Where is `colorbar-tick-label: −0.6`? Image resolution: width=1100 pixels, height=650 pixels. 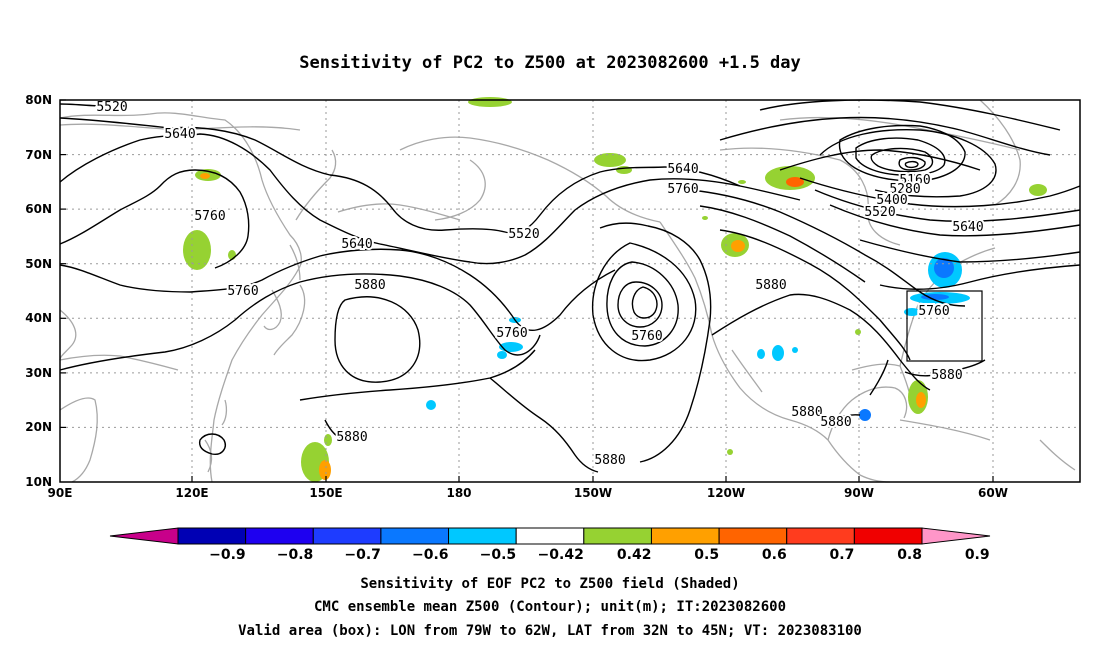 colorbar-tick-label: −0.6 is located at coordinates (430, 555).